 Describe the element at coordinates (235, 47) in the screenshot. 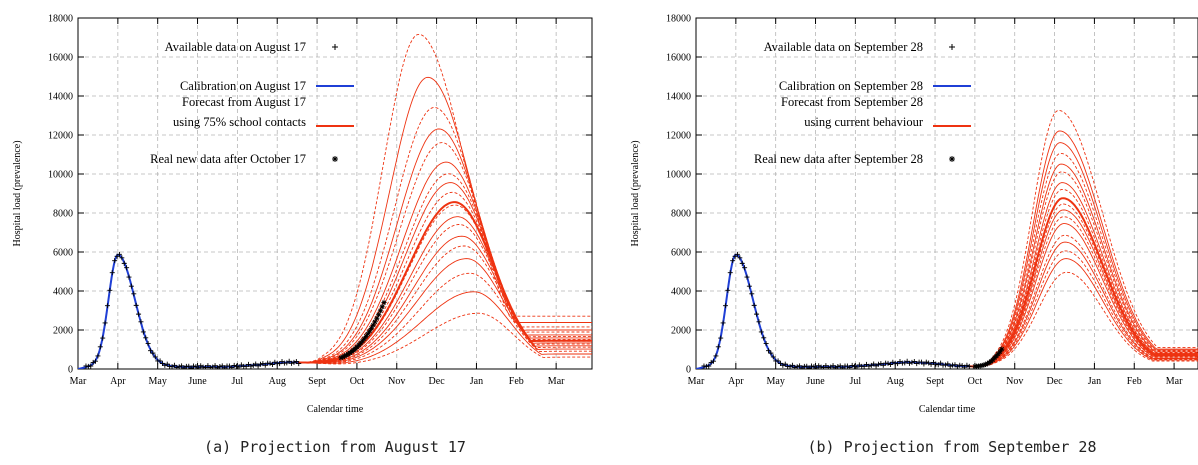

I see `legend-label: Available data on August 17` at that location.